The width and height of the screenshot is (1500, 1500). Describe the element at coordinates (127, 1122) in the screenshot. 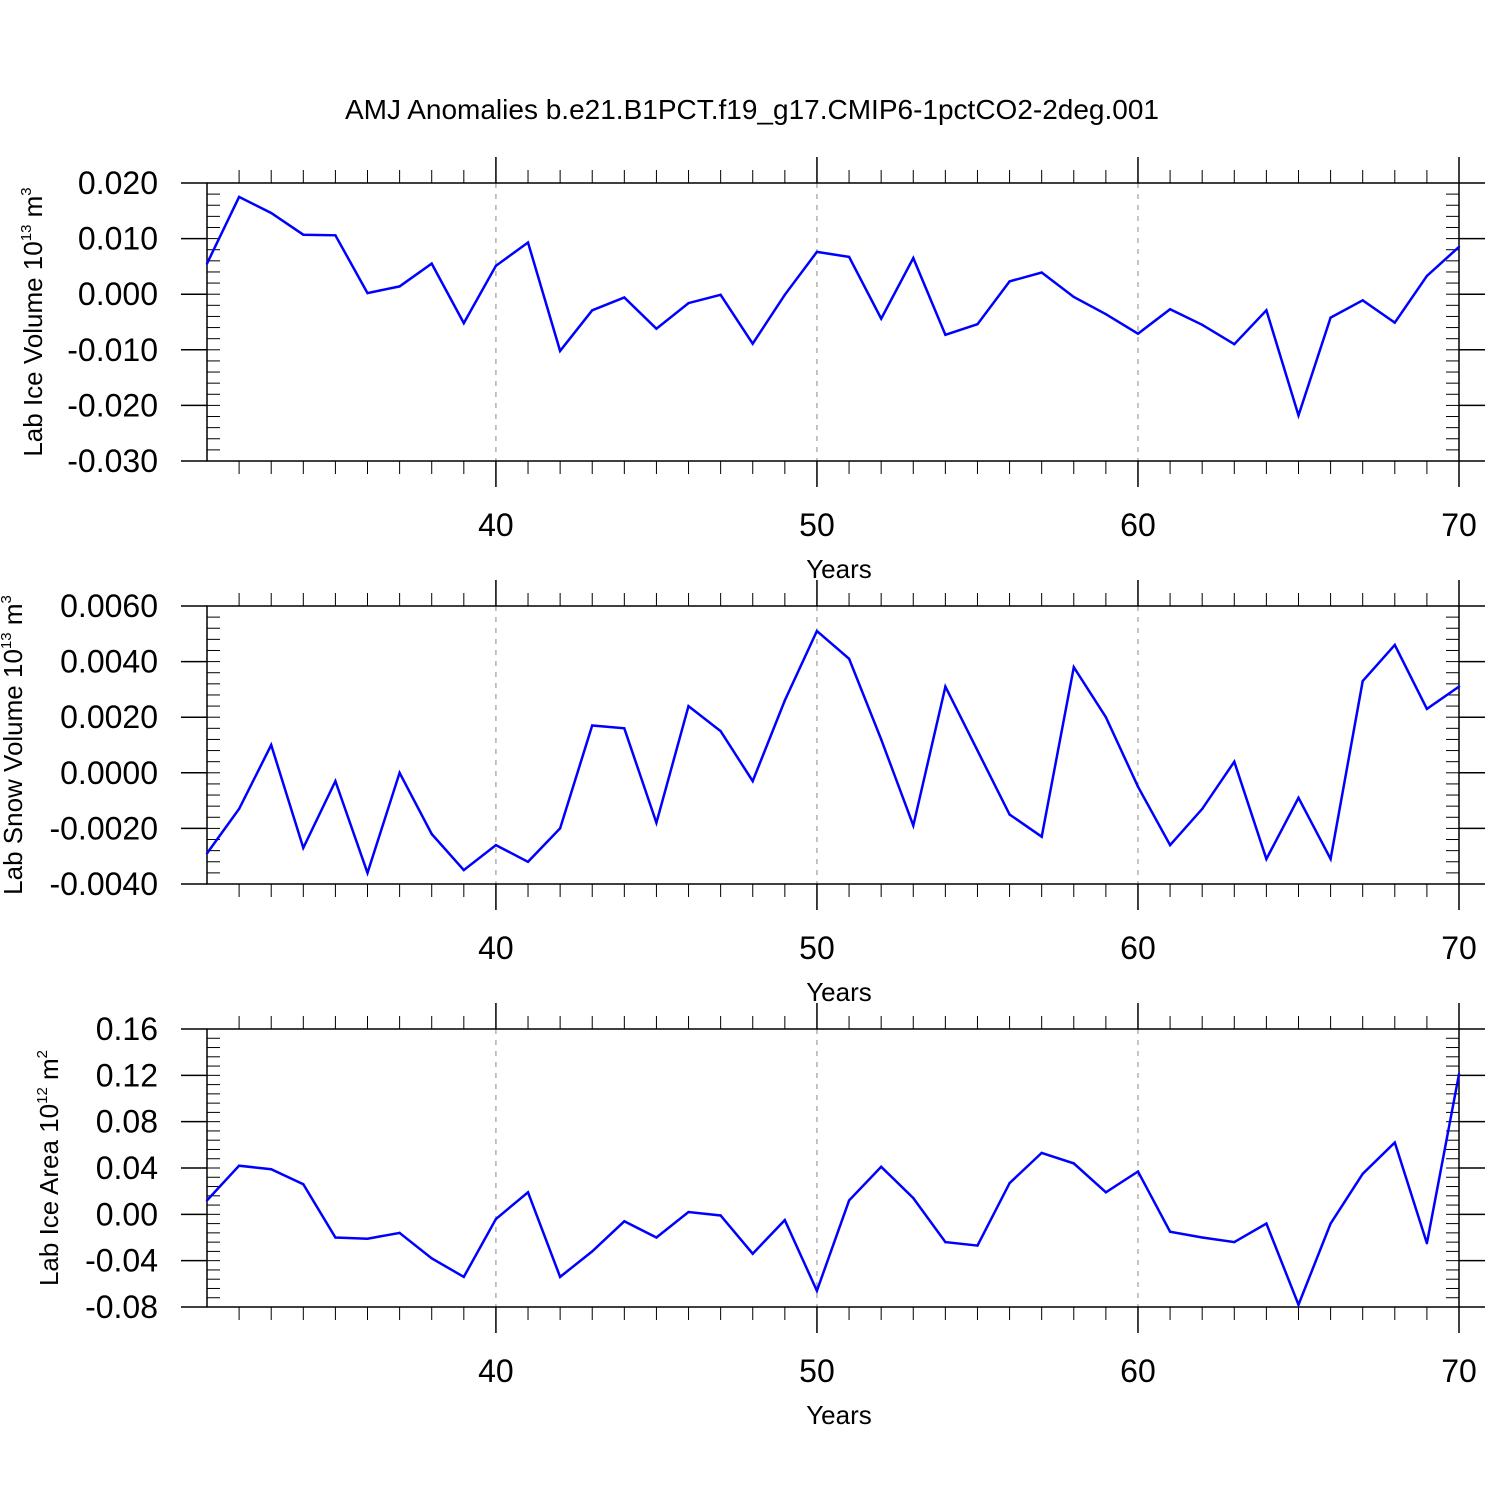

I see `y-tick-label: 0.08` at that location.